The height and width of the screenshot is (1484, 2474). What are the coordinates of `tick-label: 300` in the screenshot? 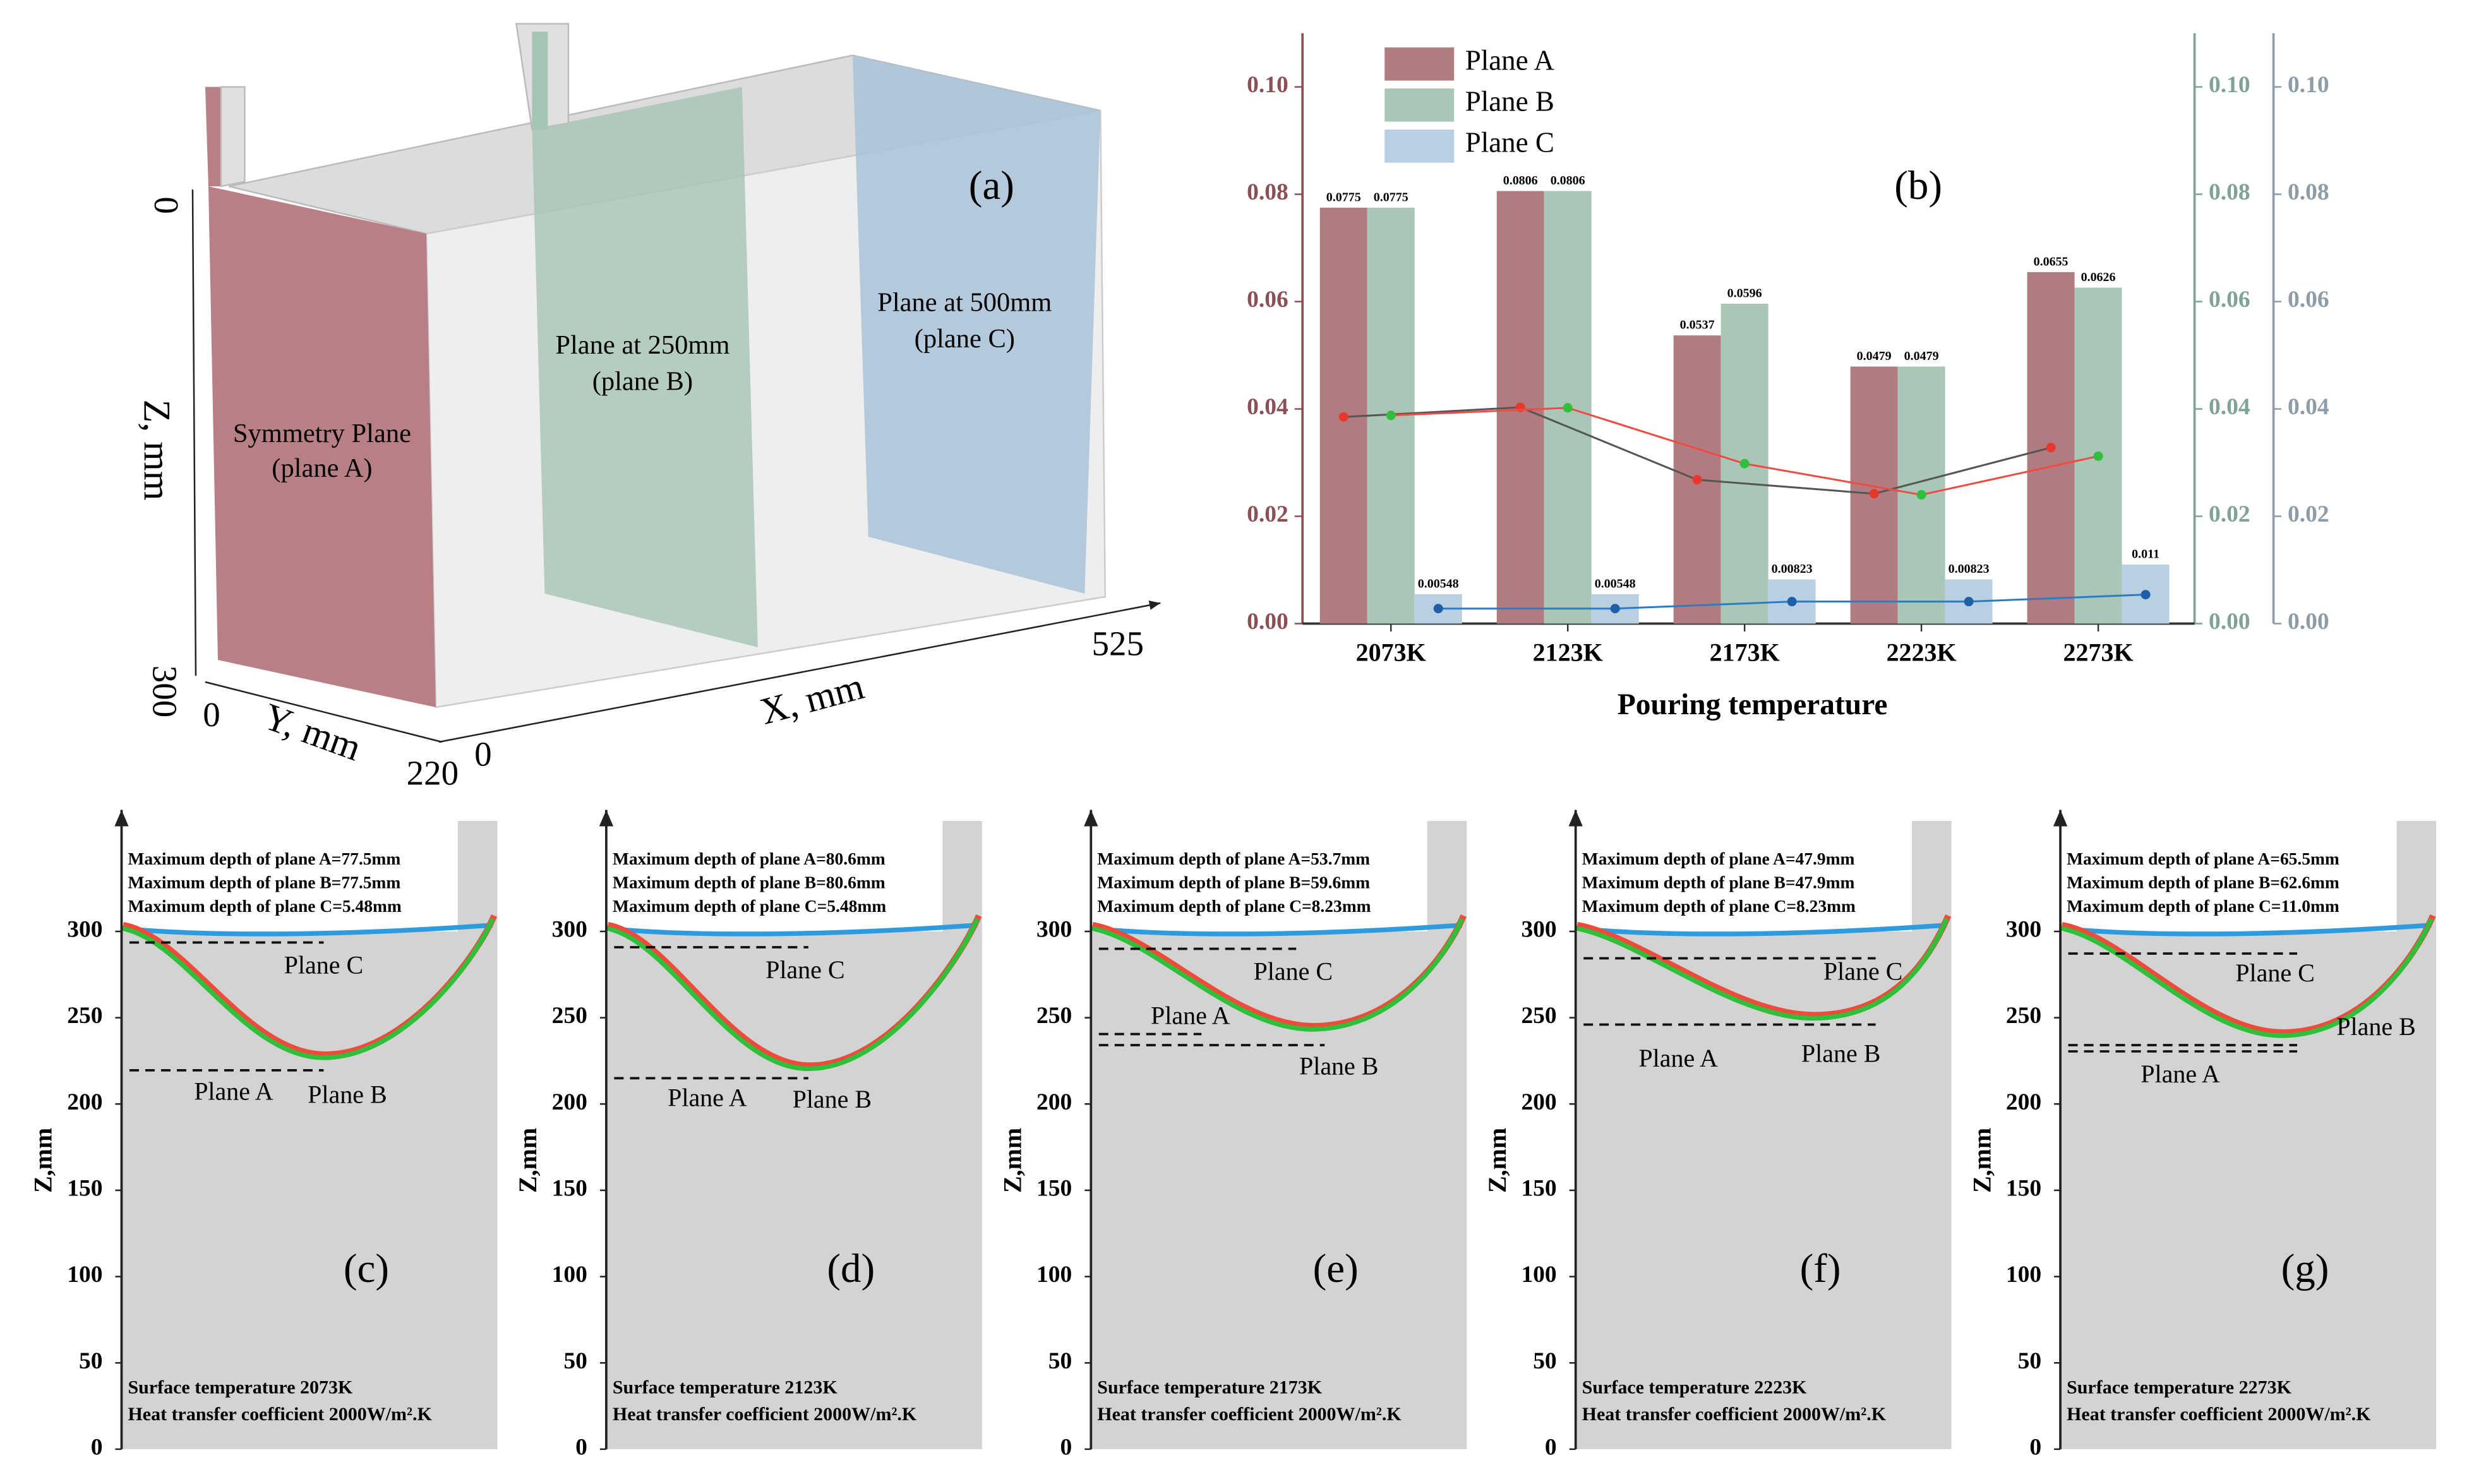 It's located at (164, 691).